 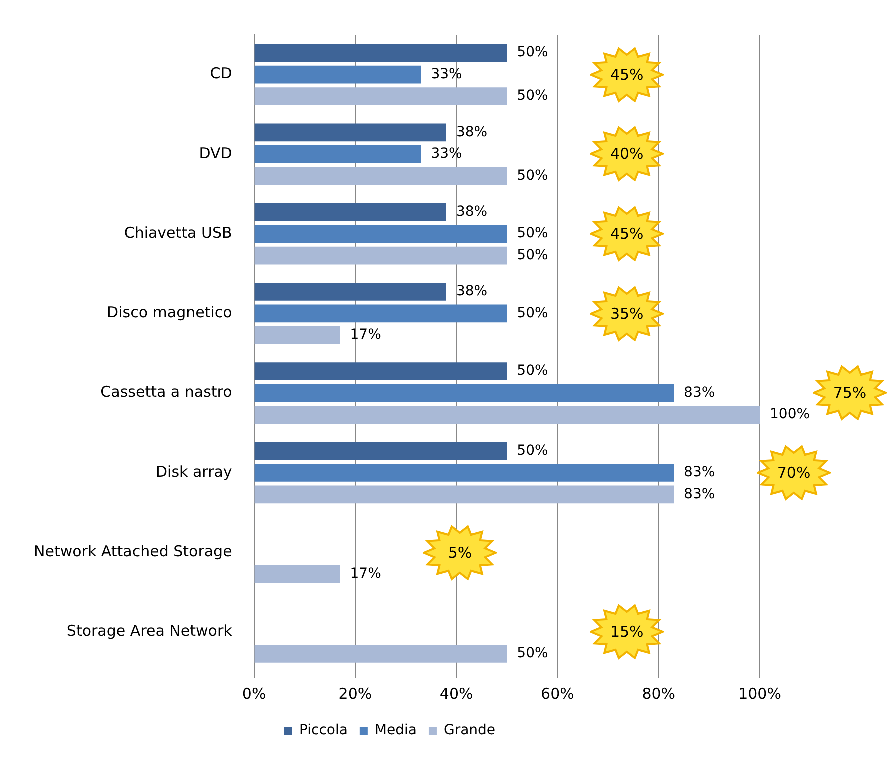 I want to click on annotation: 35%, so click(x=627, y=313).